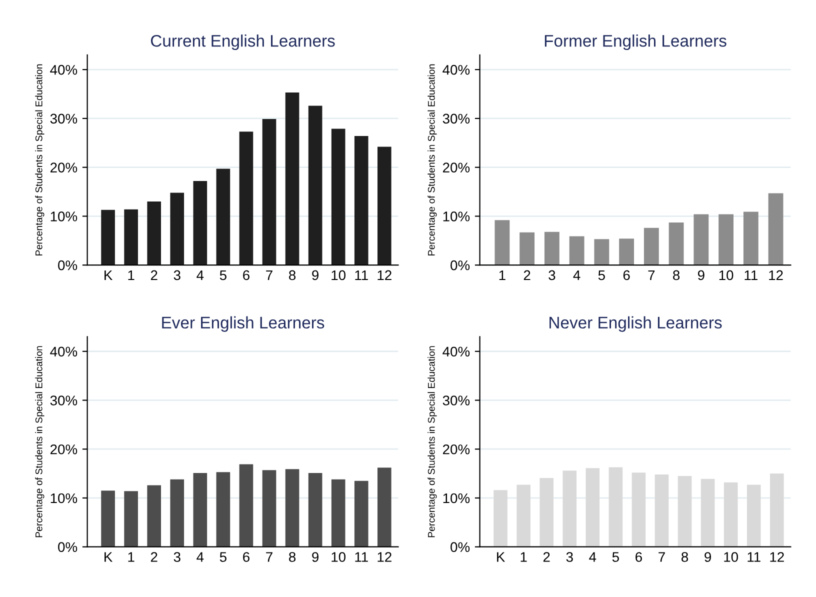 The height and width of the screenshot is (597, 816). Describe the element at coordinates (635, 42) in the screenshot. I see `chart-title: Former English Learners` at that location.